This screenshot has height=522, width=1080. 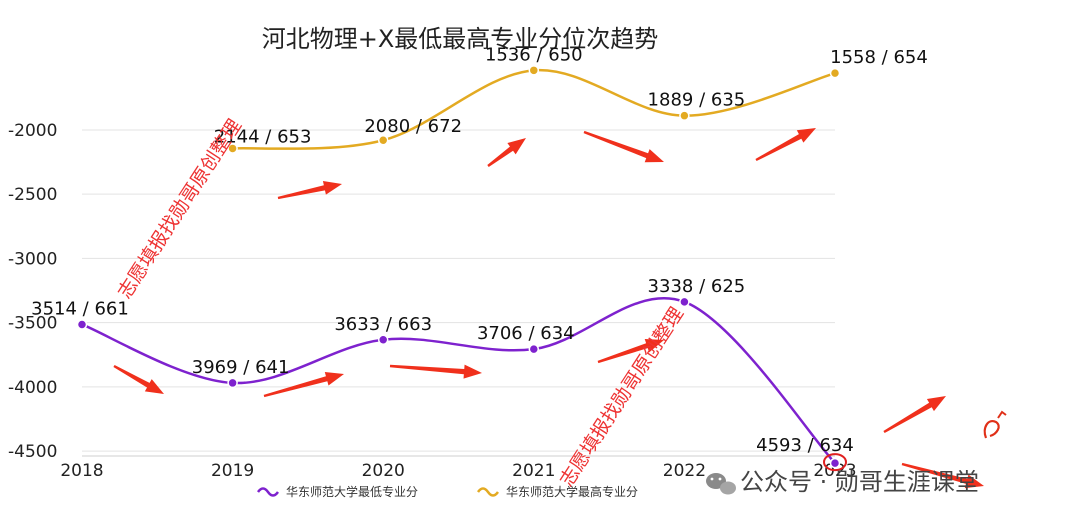 I want to click on data-label: 4593 / 634, so click(x=805, y=445).